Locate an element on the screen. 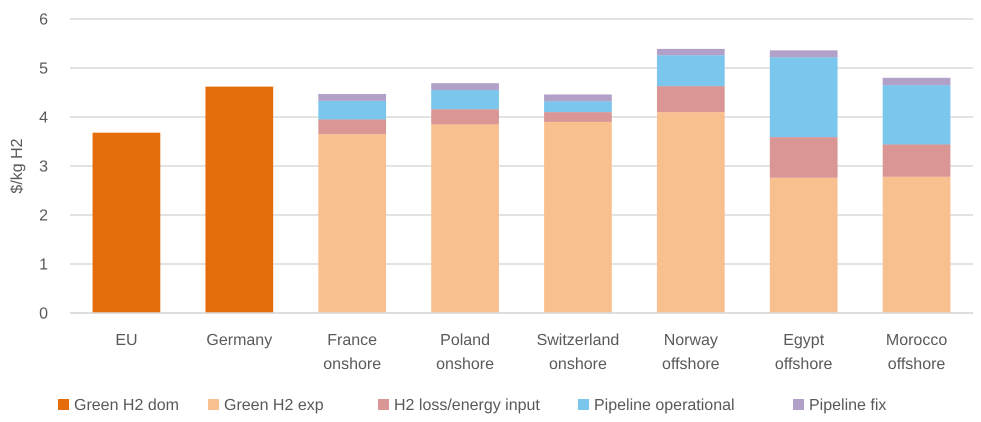 This screenshot has width=981, height=422. y-tick-label: 4 is located at coordinates (43, 118).